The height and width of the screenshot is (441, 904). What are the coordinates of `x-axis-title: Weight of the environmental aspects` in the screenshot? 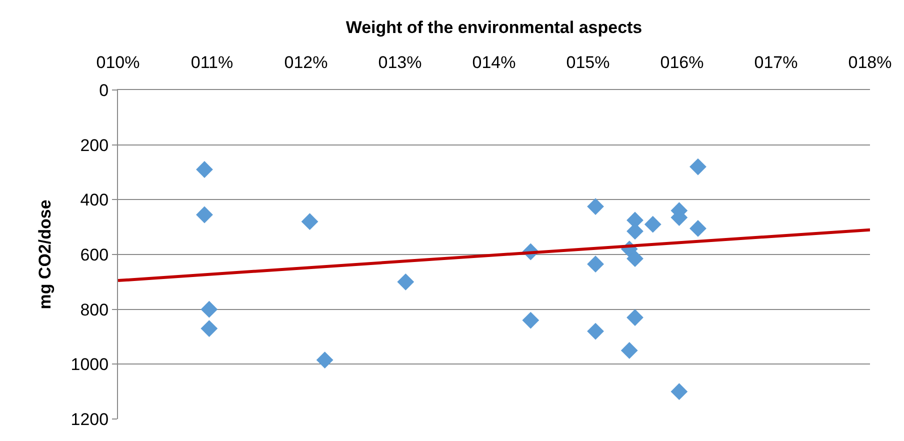 It's located at (494, 27).